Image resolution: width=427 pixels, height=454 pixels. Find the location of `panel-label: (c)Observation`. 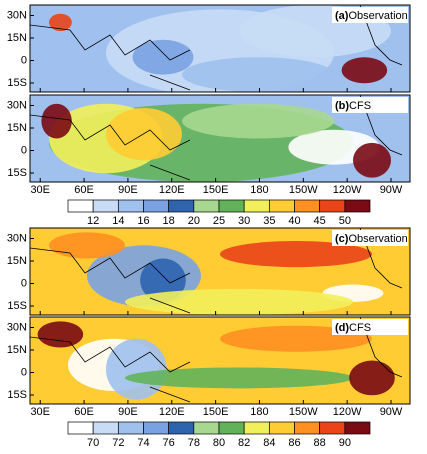

panel-label: (c)Observation is located at coordinates (371, 239).